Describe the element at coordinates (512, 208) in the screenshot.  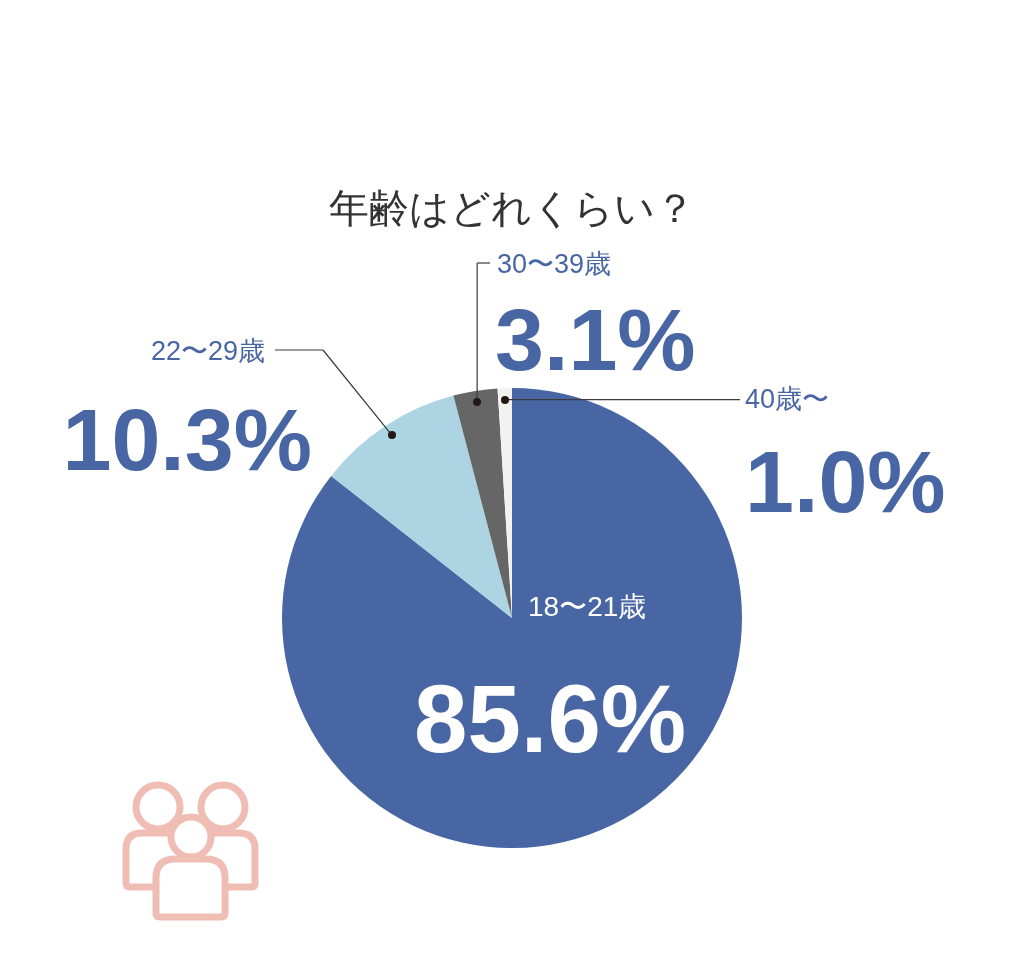
I see `chart-title: 年齢はどれくらい？` at that location.